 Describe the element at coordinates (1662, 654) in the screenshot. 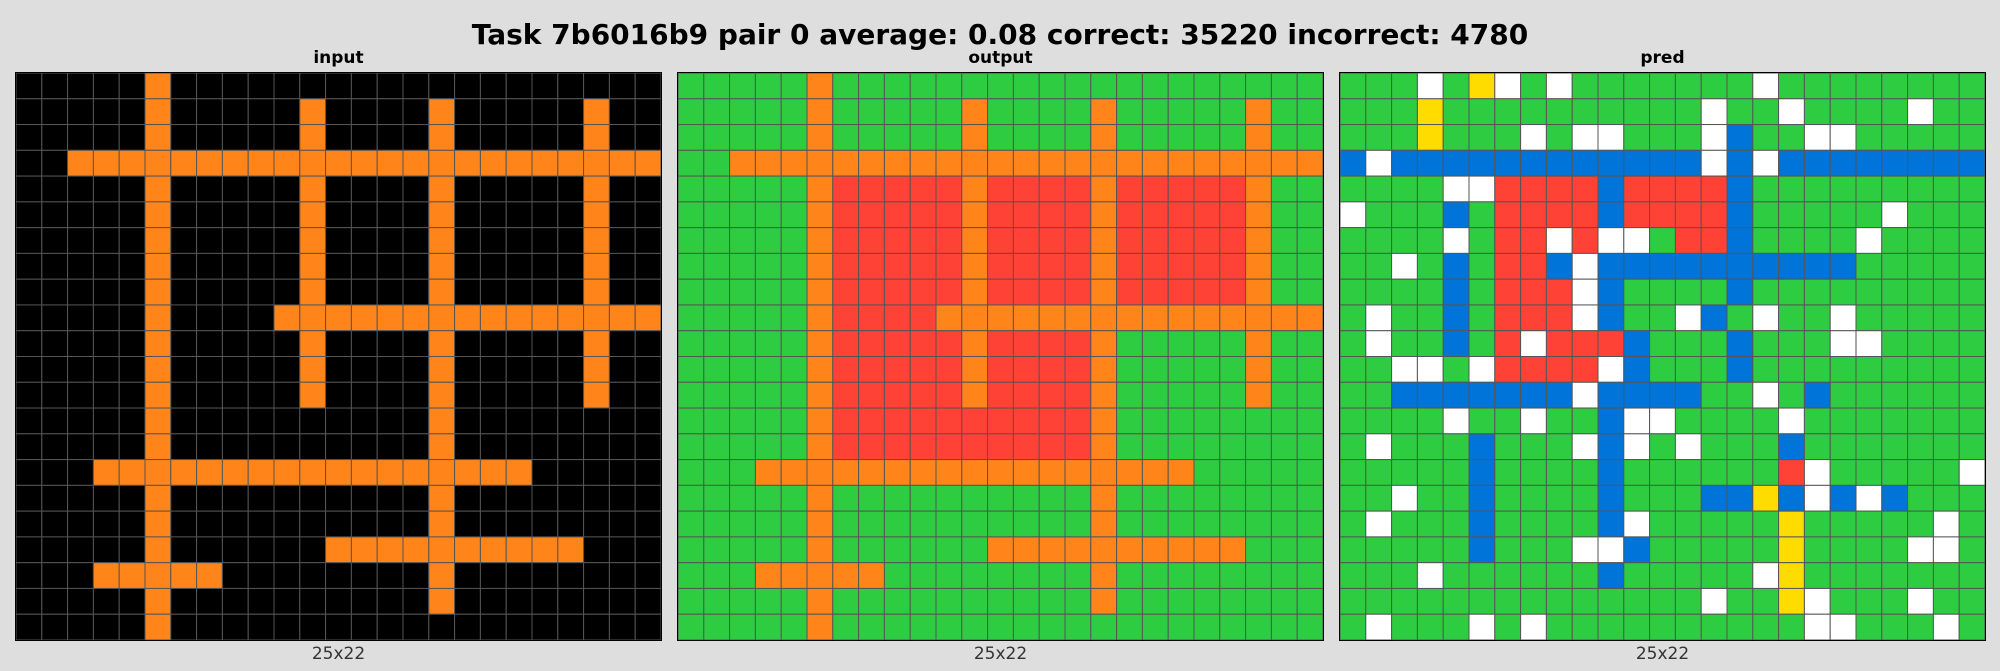

I see `pred-size-label: 25x22` at that location.